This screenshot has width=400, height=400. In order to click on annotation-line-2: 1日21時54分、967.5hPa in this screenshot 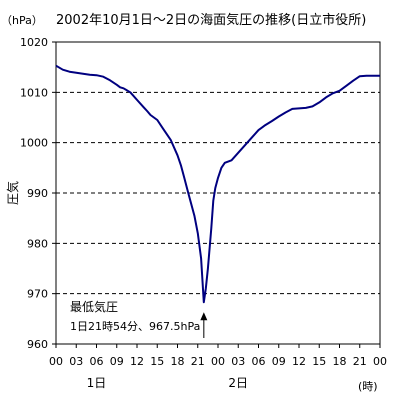, I will do `click(135, 326)`.